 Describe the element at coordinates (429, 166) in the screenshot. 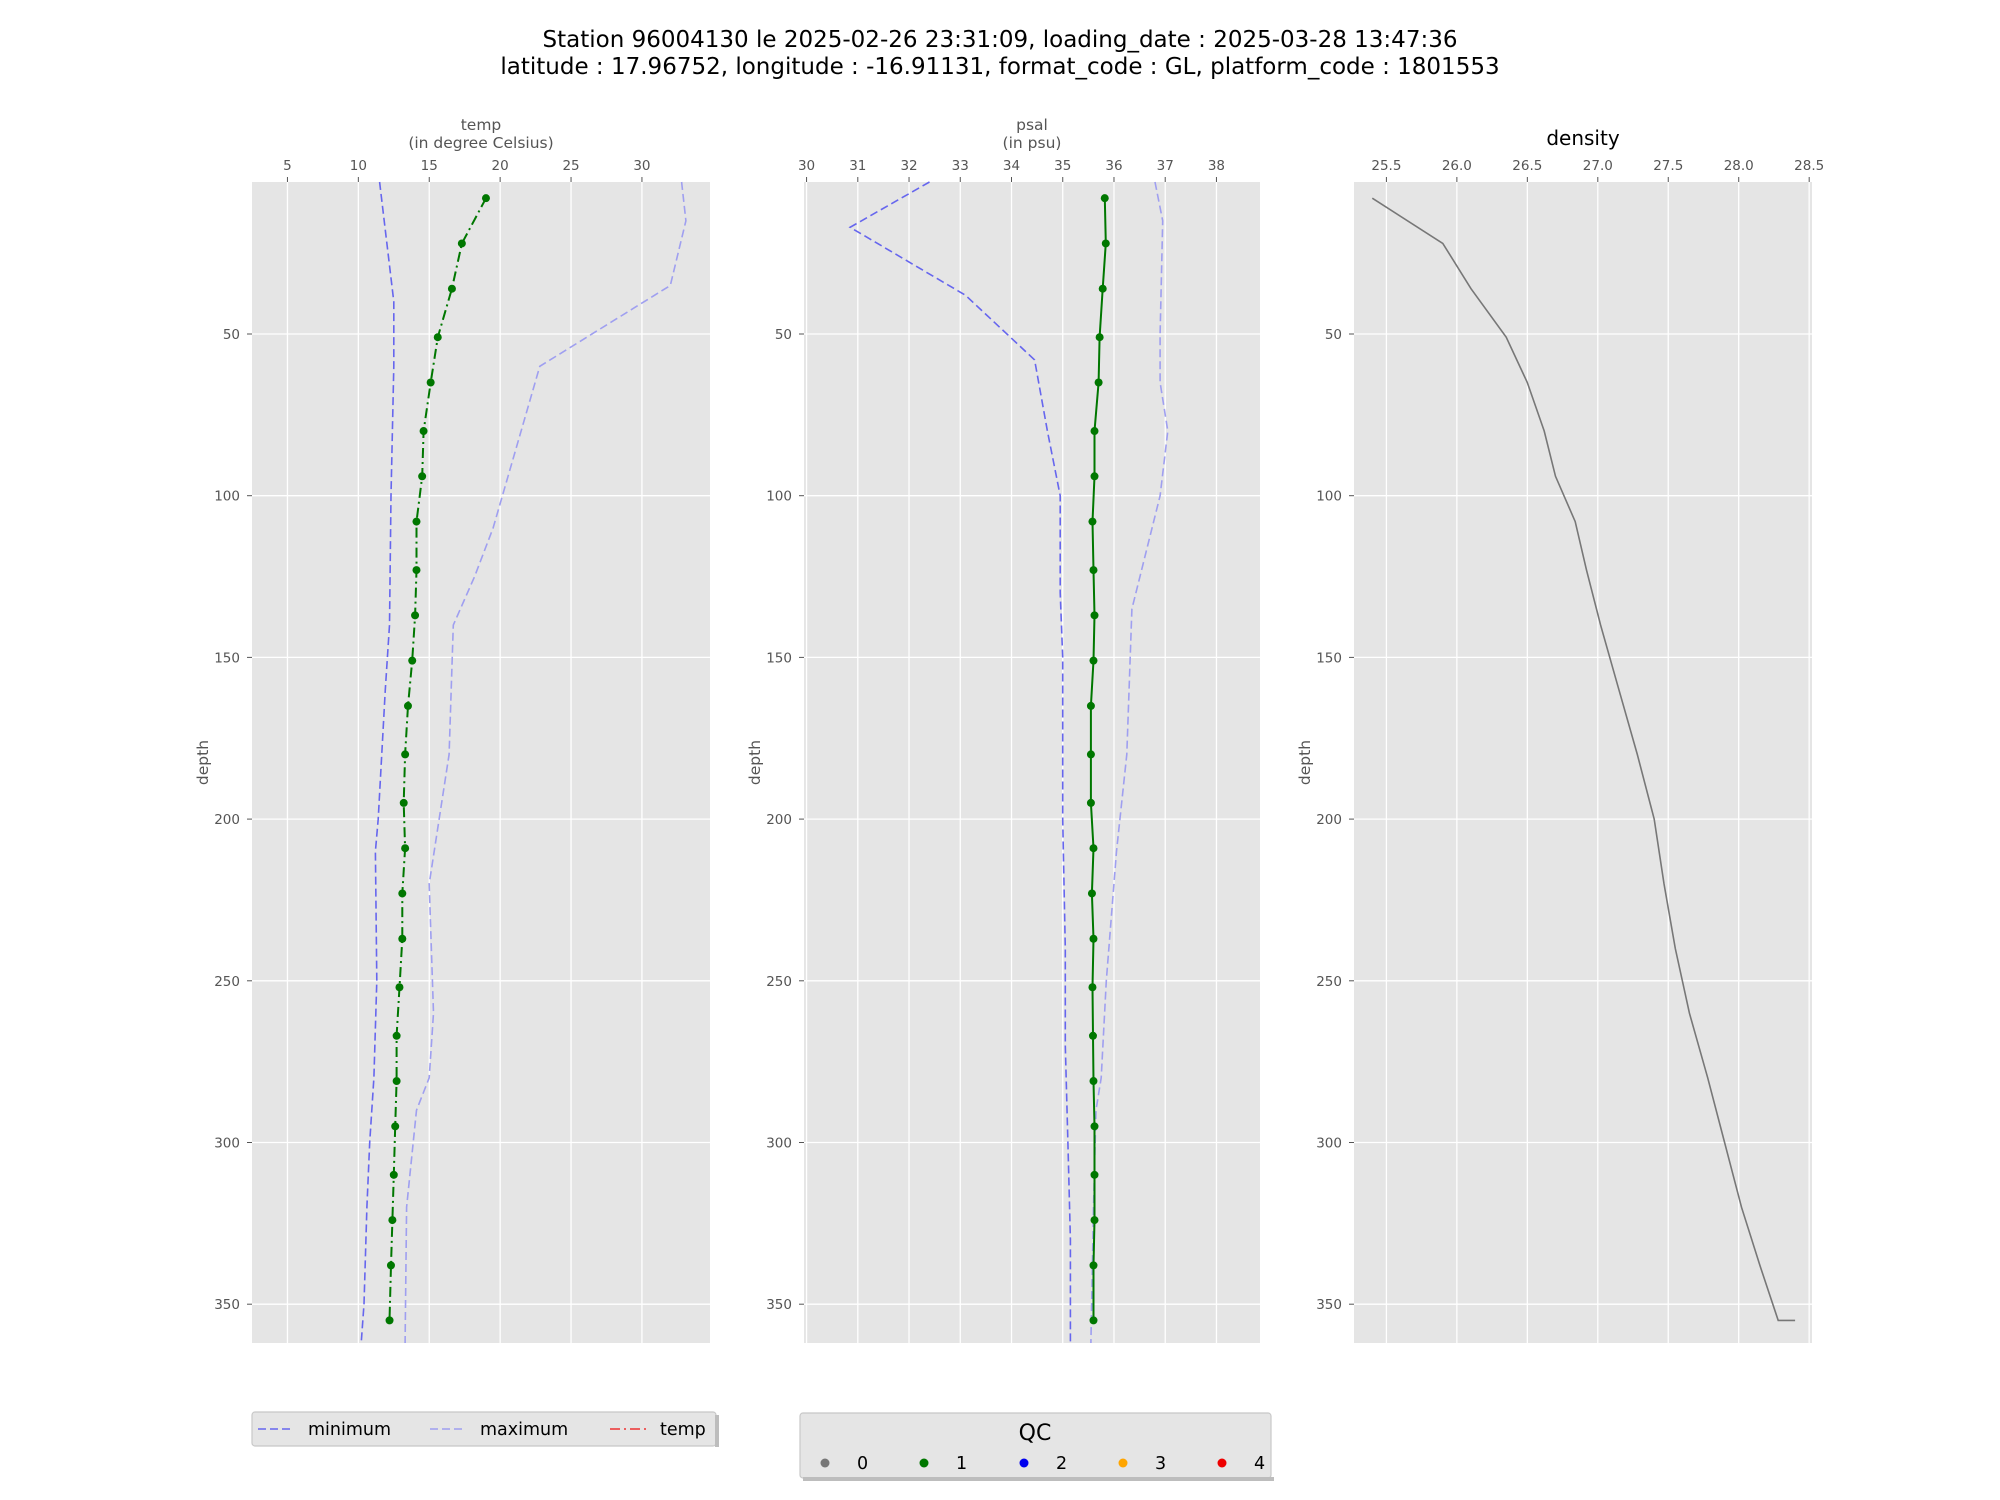

I see `x-tick-label: 15` at that location.